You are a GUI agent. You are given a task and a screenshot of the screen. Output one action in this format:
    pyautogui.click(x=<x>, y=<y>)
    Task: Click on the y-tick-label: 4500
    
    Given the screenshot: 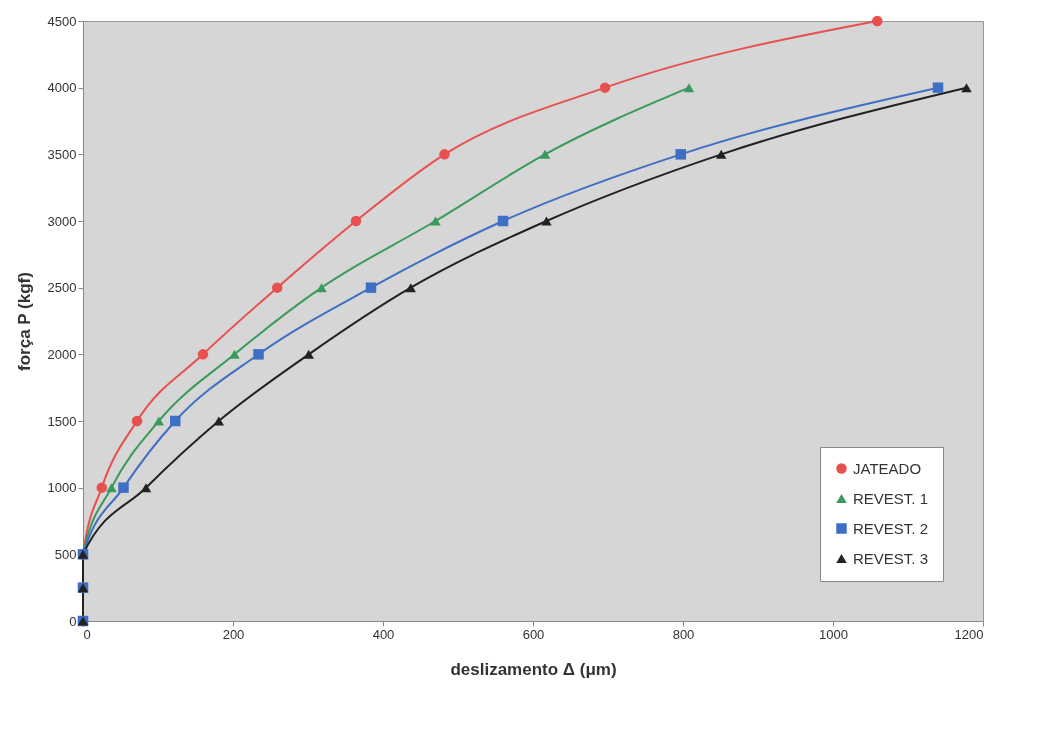 What is the action you would take?
    pyautogui.click(x=62, y=21)
    